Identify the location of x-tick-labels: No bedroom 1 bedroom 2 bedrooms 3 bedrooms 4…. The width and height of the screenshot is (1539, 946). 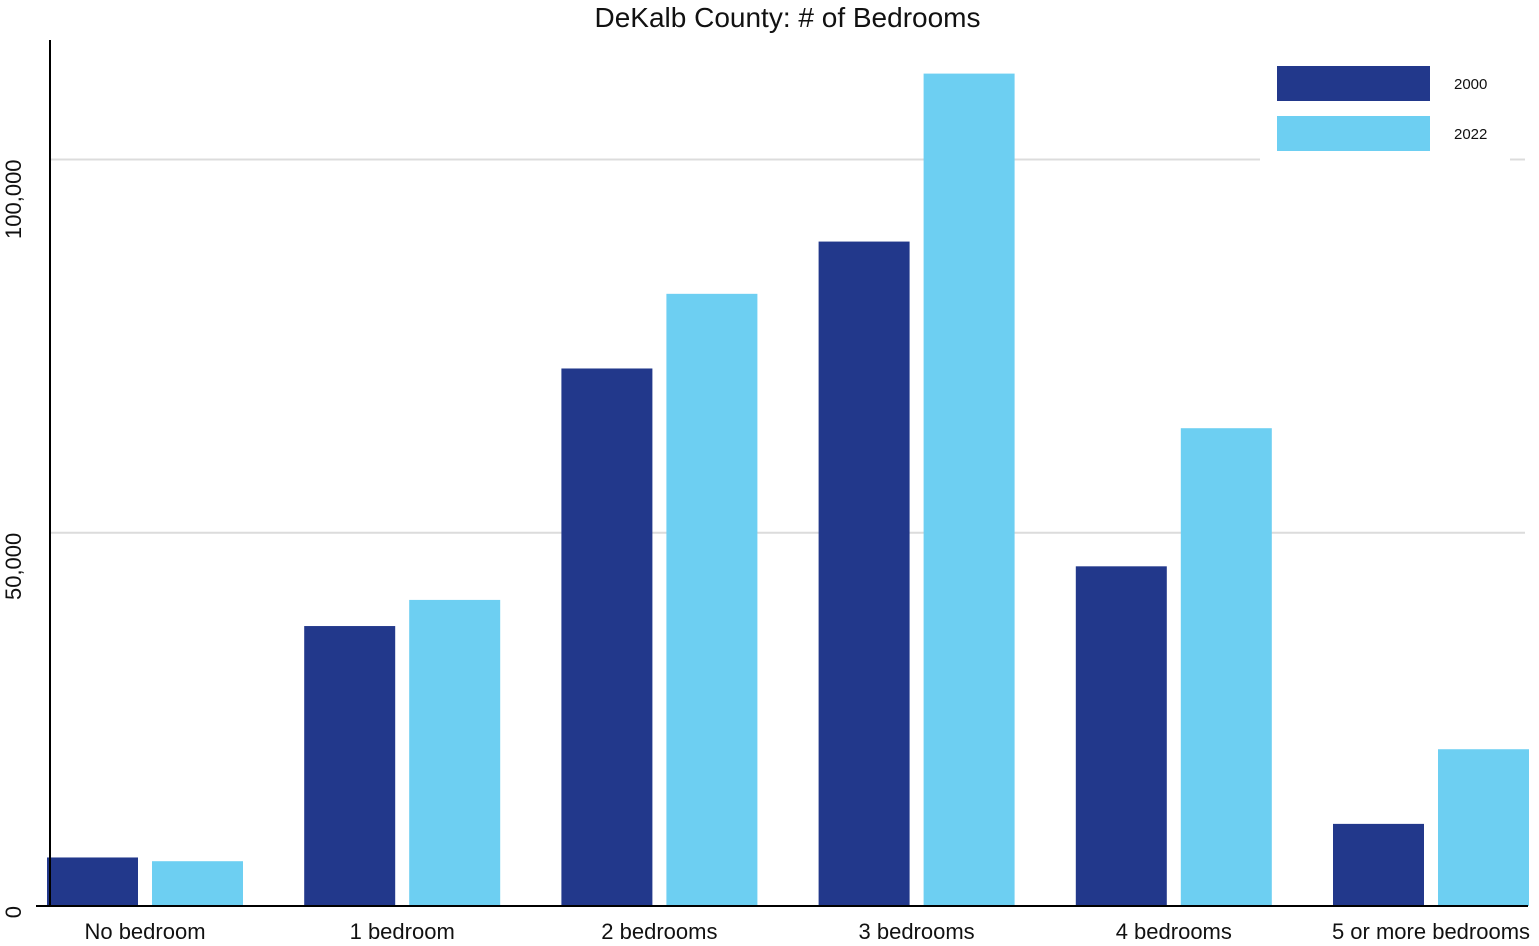
(807, 931).